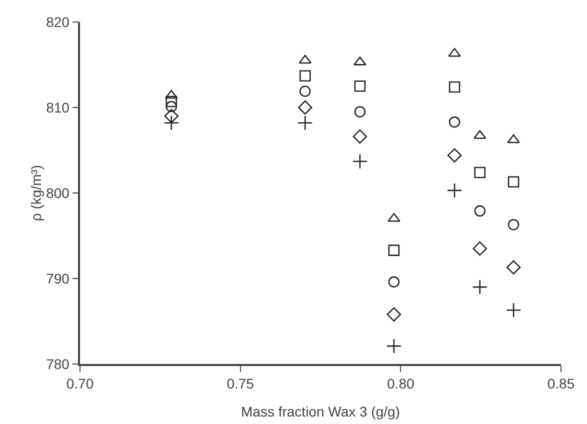 This screenshot has width=587, height=424. I want to click on x-tick-label: 0.85, so click(561, 384).